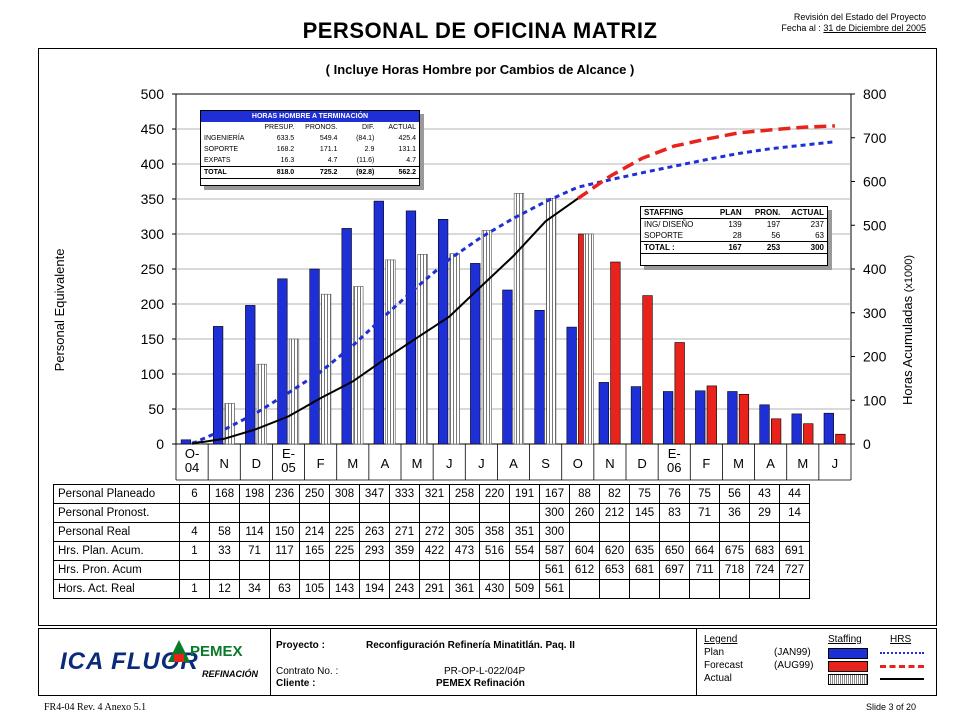 This screenshot has width=960, height=720. What do you see at coordinates (221, 149) in the screenshot?
I see `inset-cell: SOPORTE` at bounding box center [221, 149].